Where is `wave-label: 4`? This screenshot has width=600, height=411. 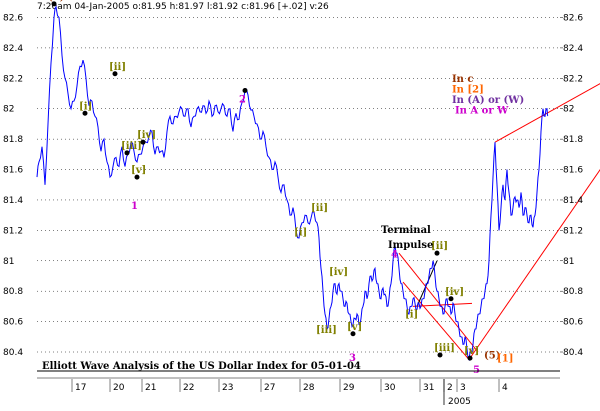 wave-label: 4 is located at coordinates (394, 255).